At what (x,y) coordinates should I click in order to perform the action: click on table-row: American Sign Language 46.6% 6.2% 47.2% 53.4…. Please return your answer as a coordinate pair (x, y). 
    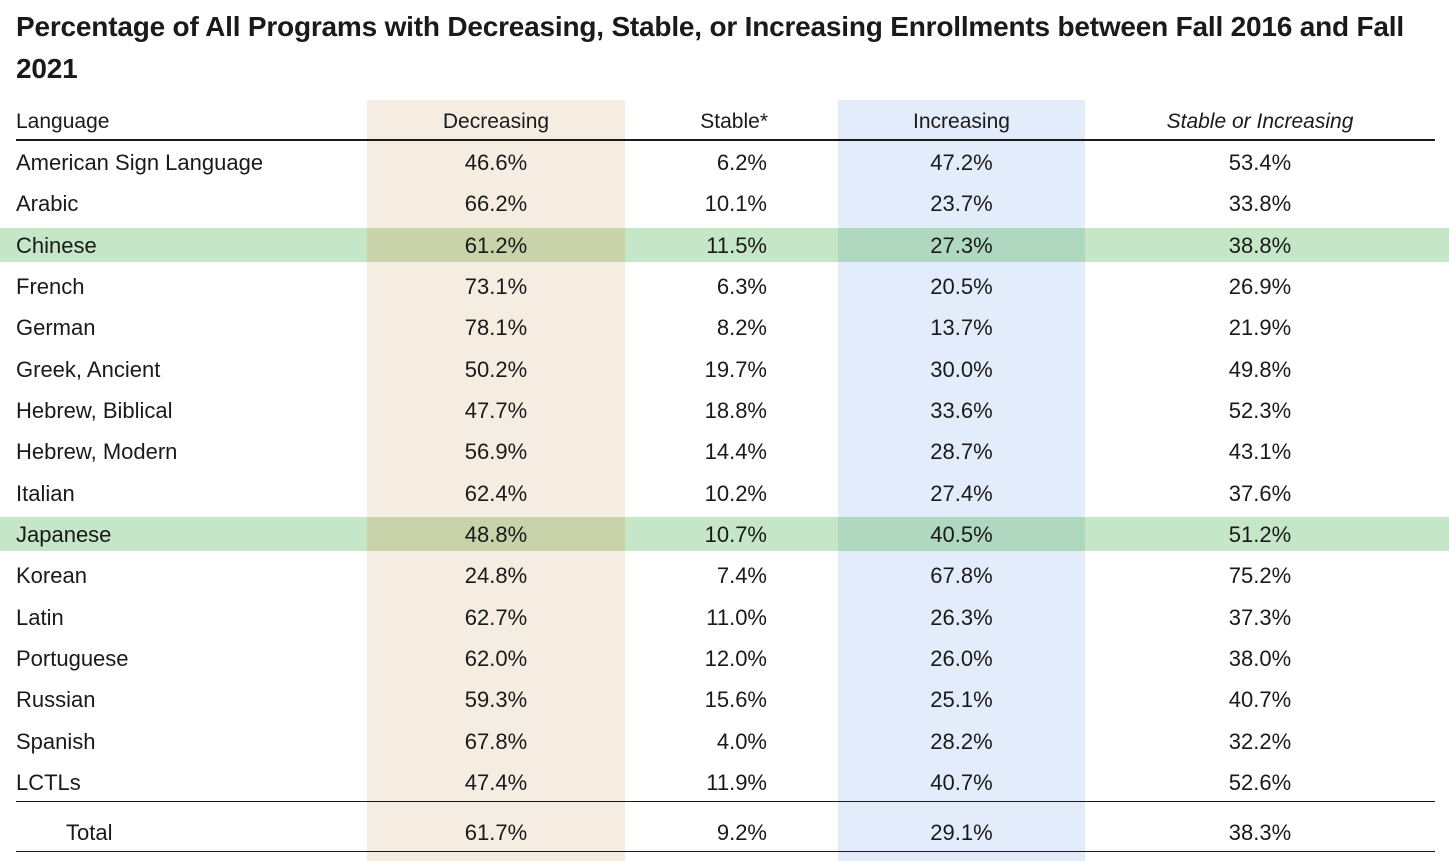
    Looking at the image, I should click on (724, 162).